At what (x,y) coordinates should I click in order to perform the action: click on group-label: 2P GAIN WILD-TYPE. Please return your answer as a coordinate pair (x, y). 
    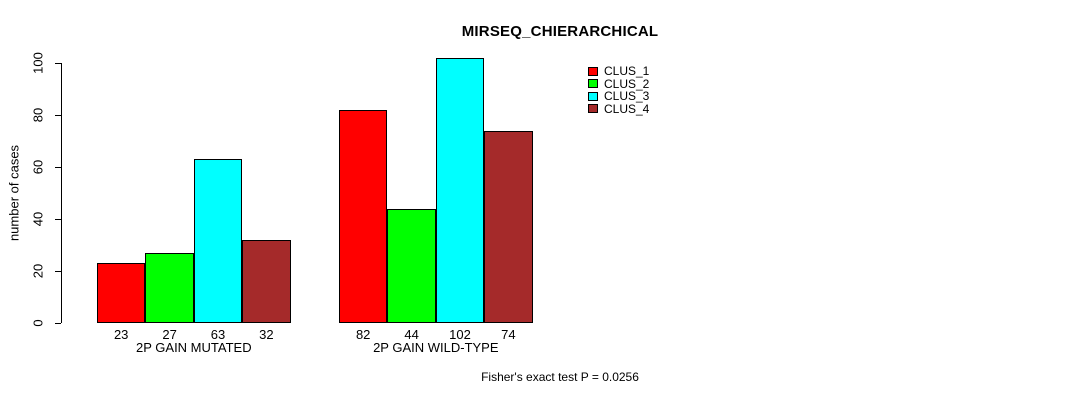
    Looking at the image, I should click on (436, 347).